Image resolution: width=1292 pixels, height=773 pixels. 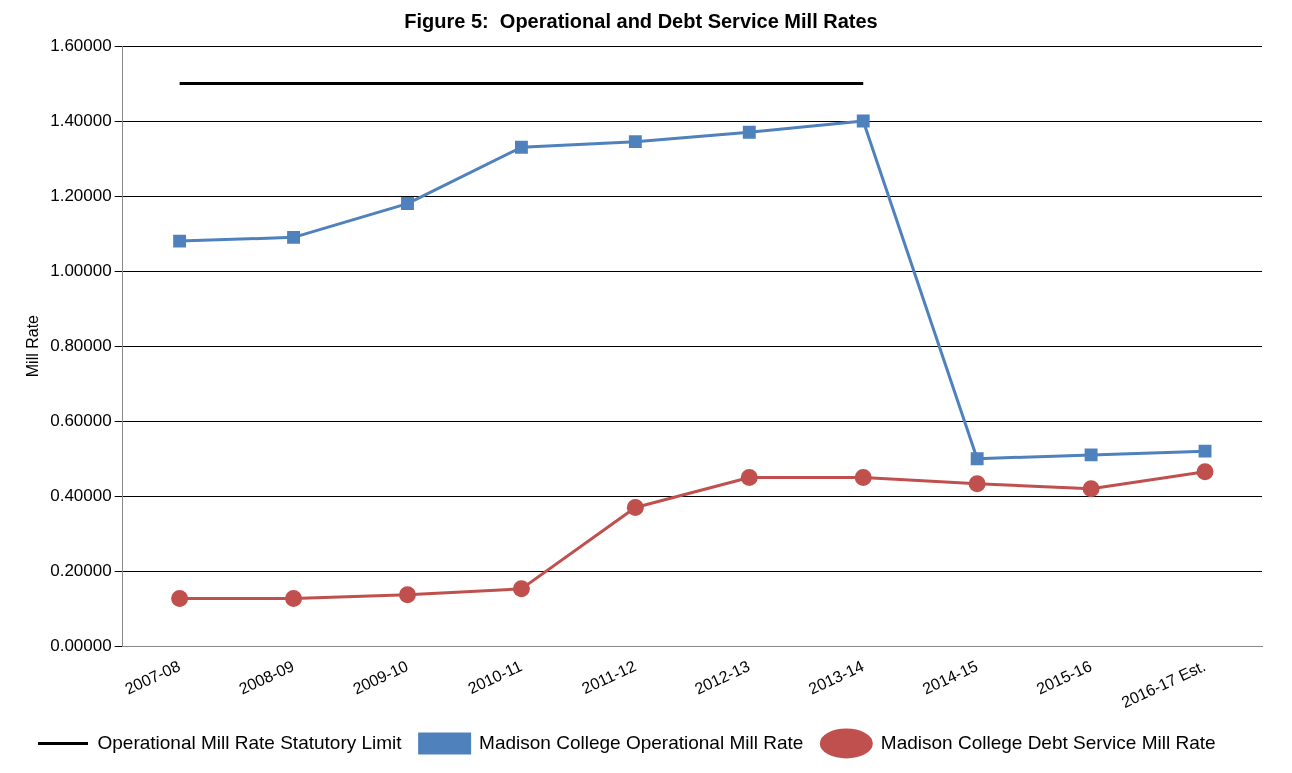 What do you see at coordinates (81, 420) in the screenshot?
I see `y-tick-label: 0.60000` at bounding box center [81, 420].